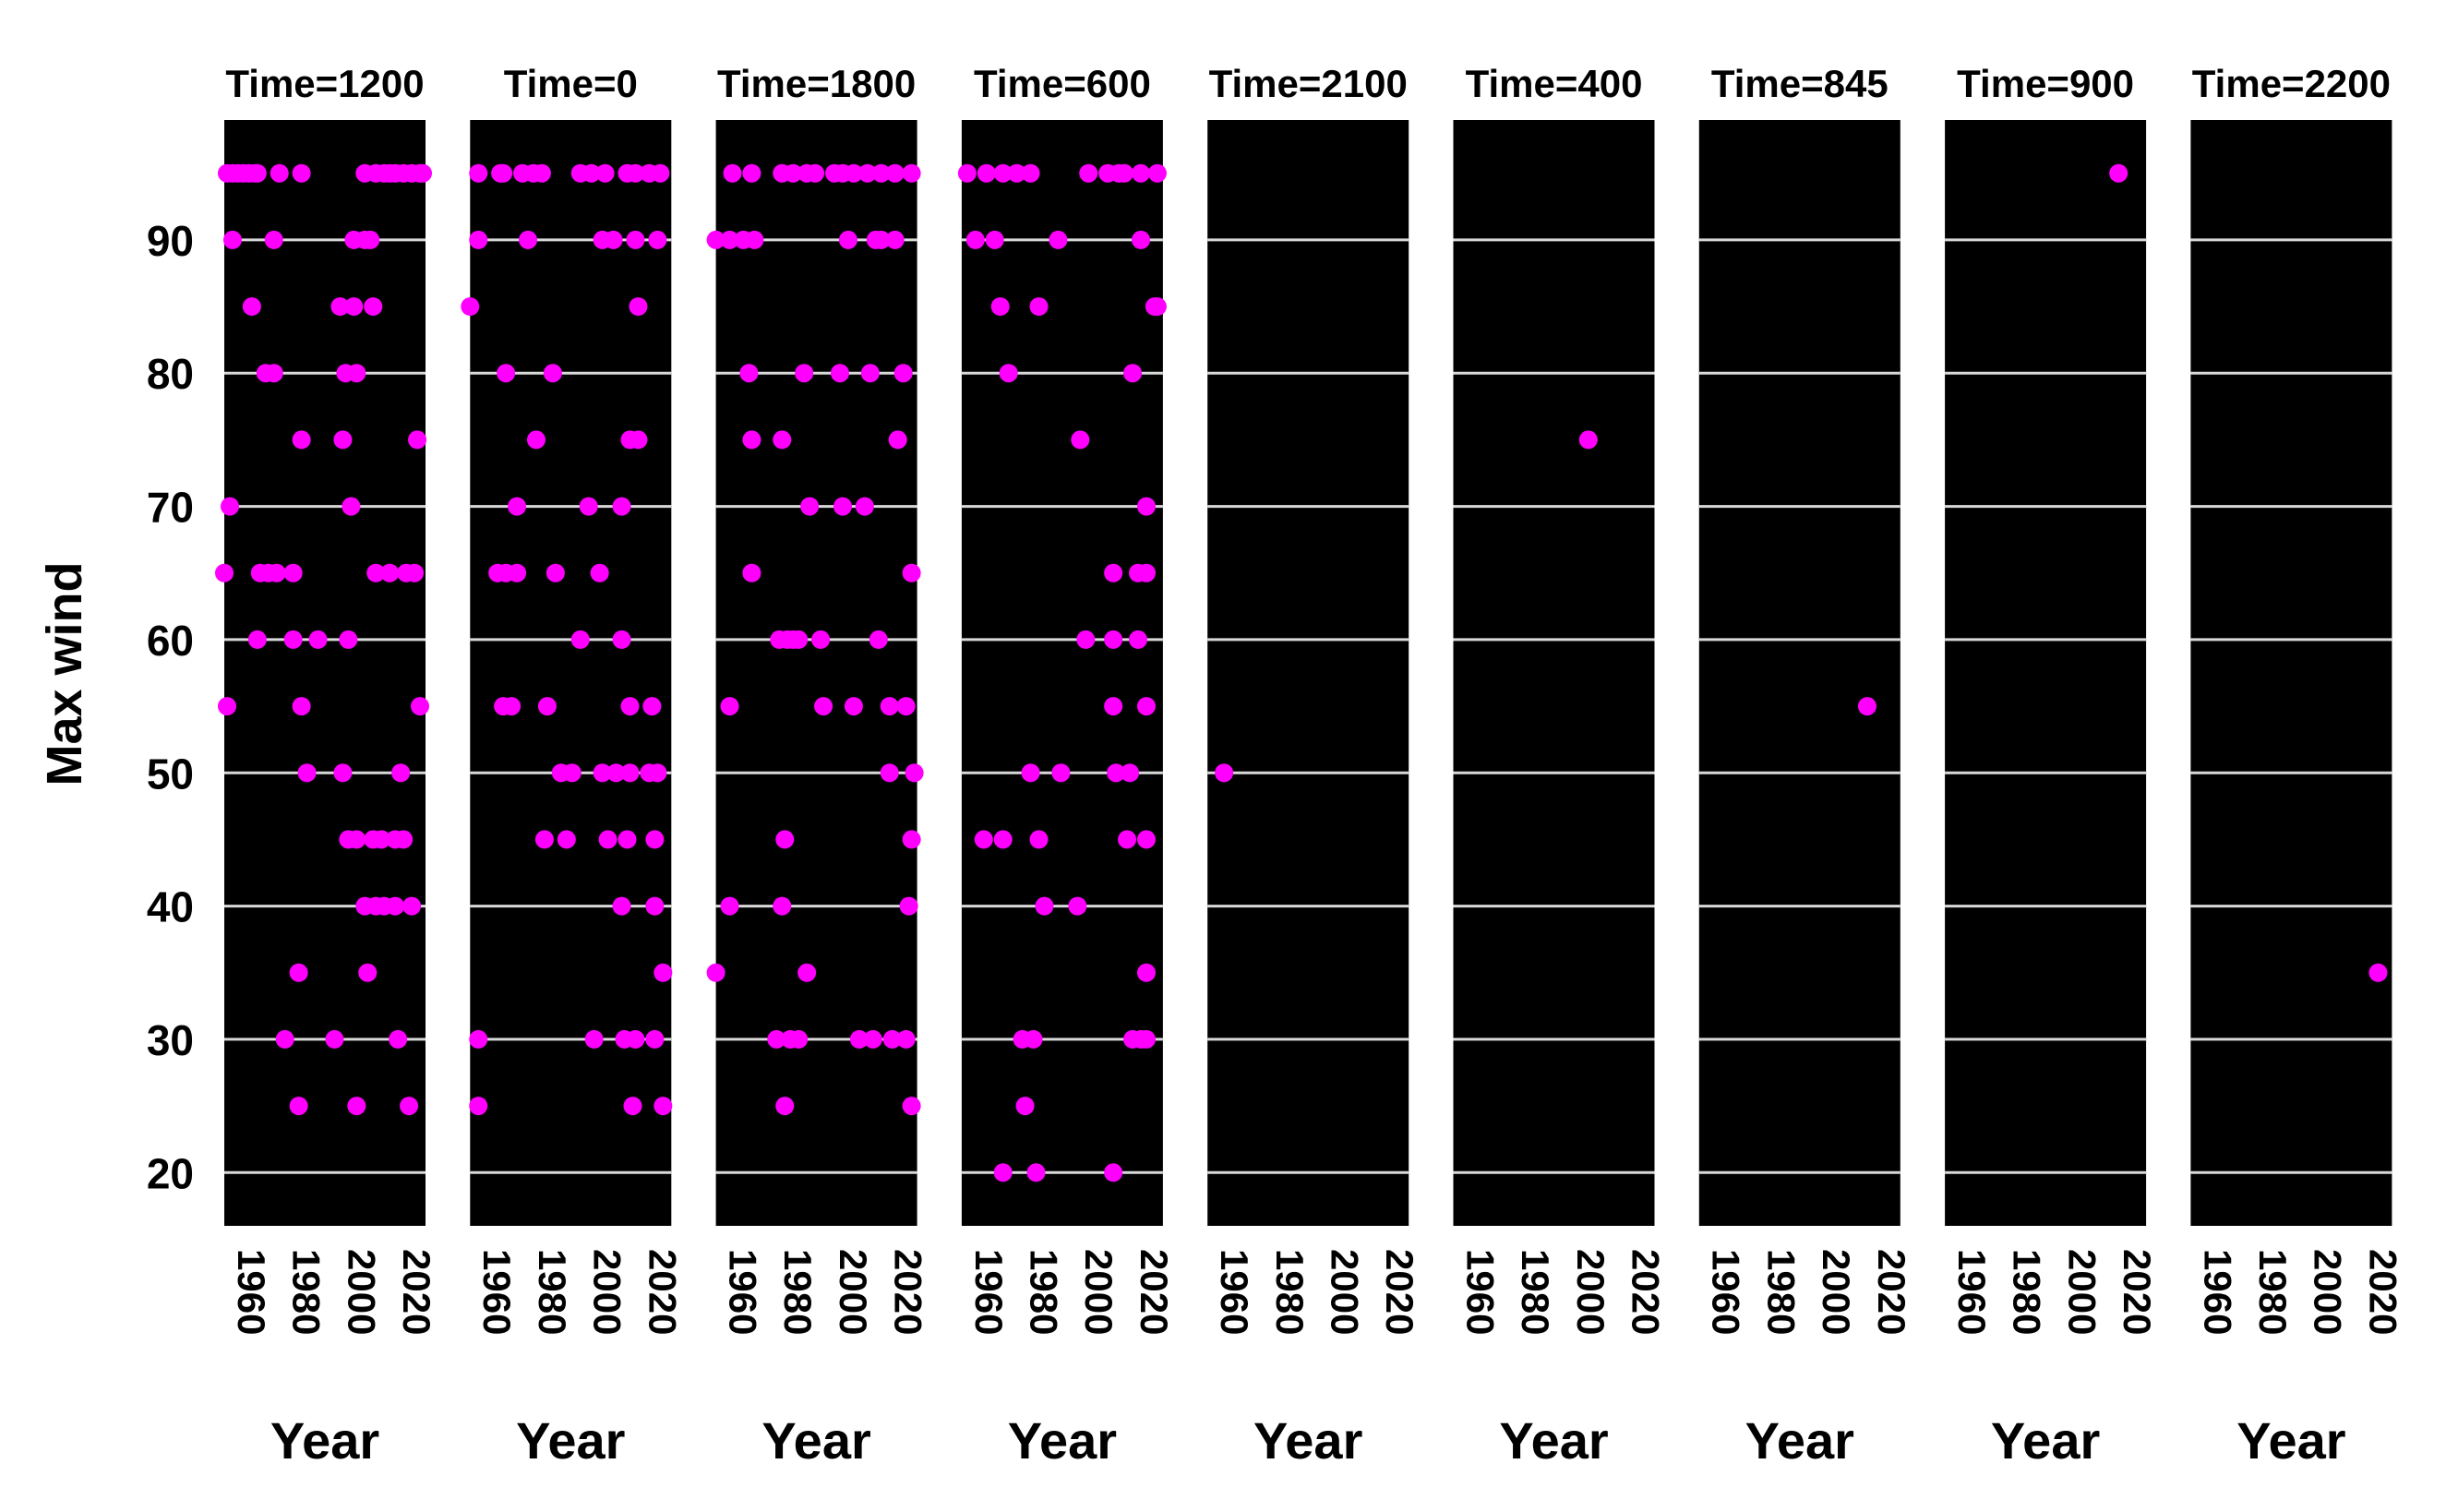 The width and height of the screenshot is (2446, 1512). I want to click on facet-panel: Time=1200 1960 1980 2000 2020 Year, so click(326, 766).